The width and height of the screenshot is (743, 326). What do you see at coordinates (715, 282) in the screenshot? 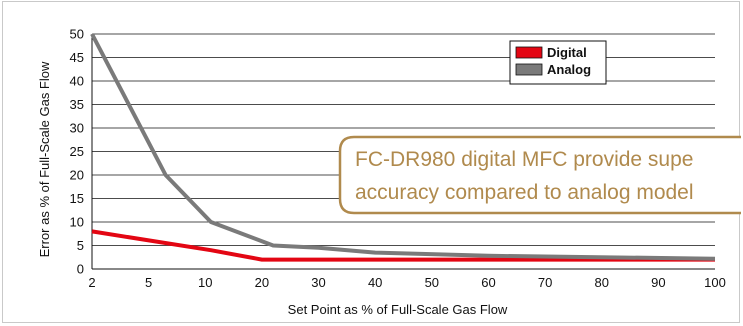
I see `x-tick-label-100: 100` at bounding box center [715, 282].